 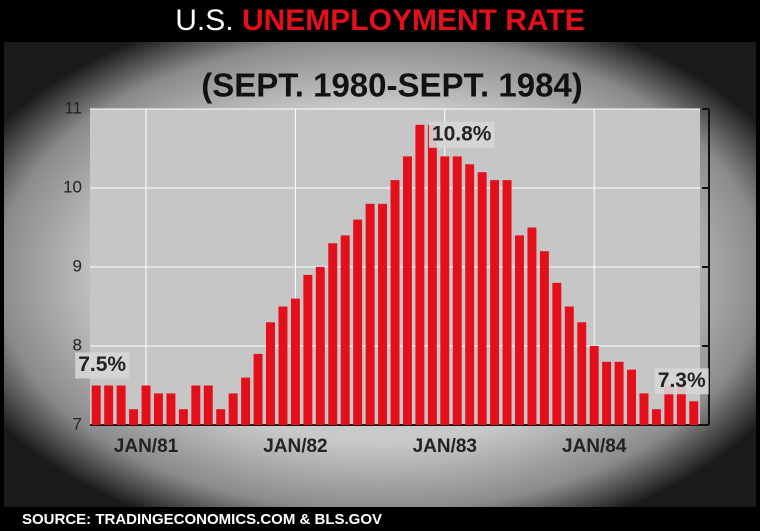 What do you see at coordinates (202, 519) in the screenshot?
I see `source: SOURCE: TRADINGECONOMICS.COM & BLS.GOV` at bounding box center [202, 519].